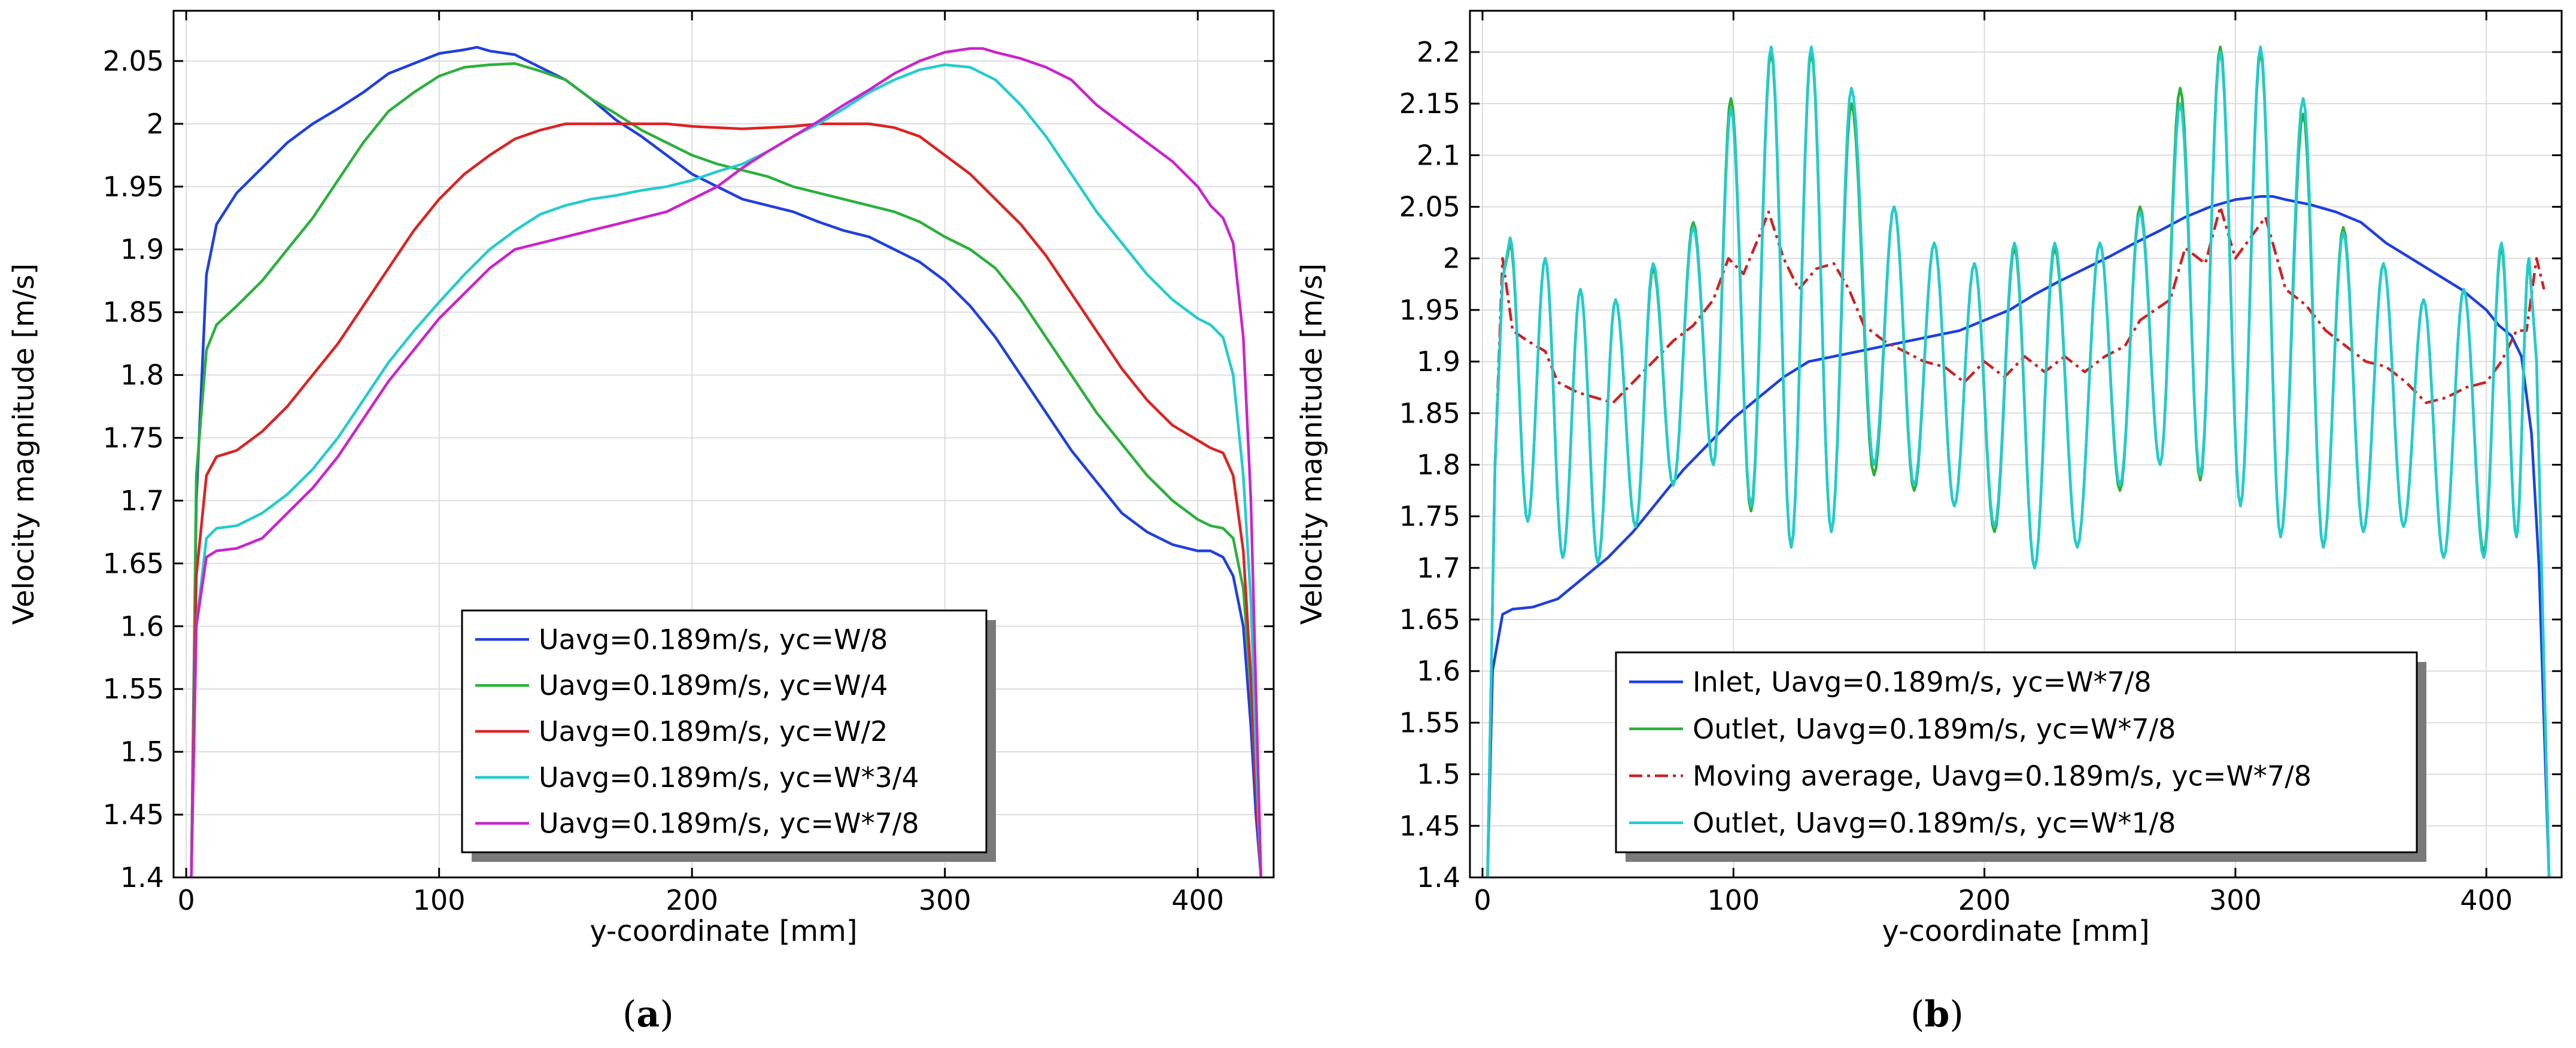 This screenshot has height=1048, width=2576. Describe the element at coordinates (629, 1015) in the screenshot. I see `panel-label-a-open: (` at that location.